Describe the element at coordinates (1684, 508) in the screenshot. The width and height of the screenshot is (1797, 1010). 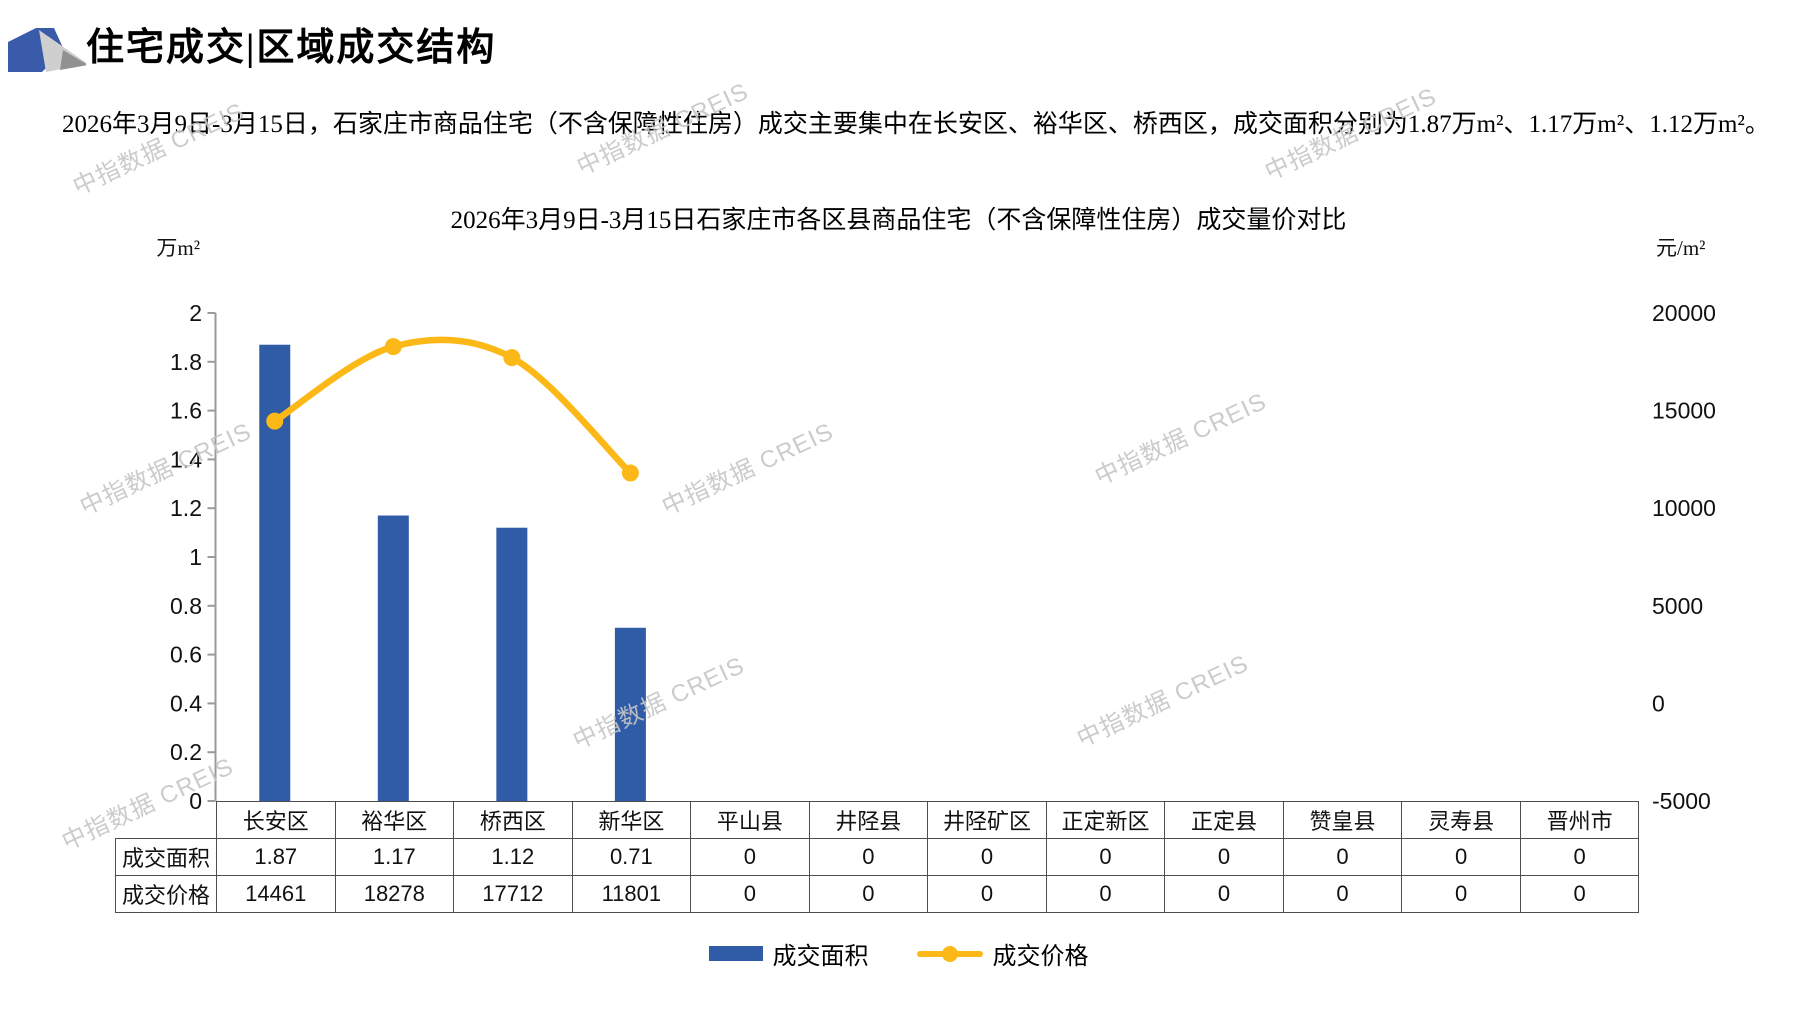
I see `svg-text: 10000` at that location.